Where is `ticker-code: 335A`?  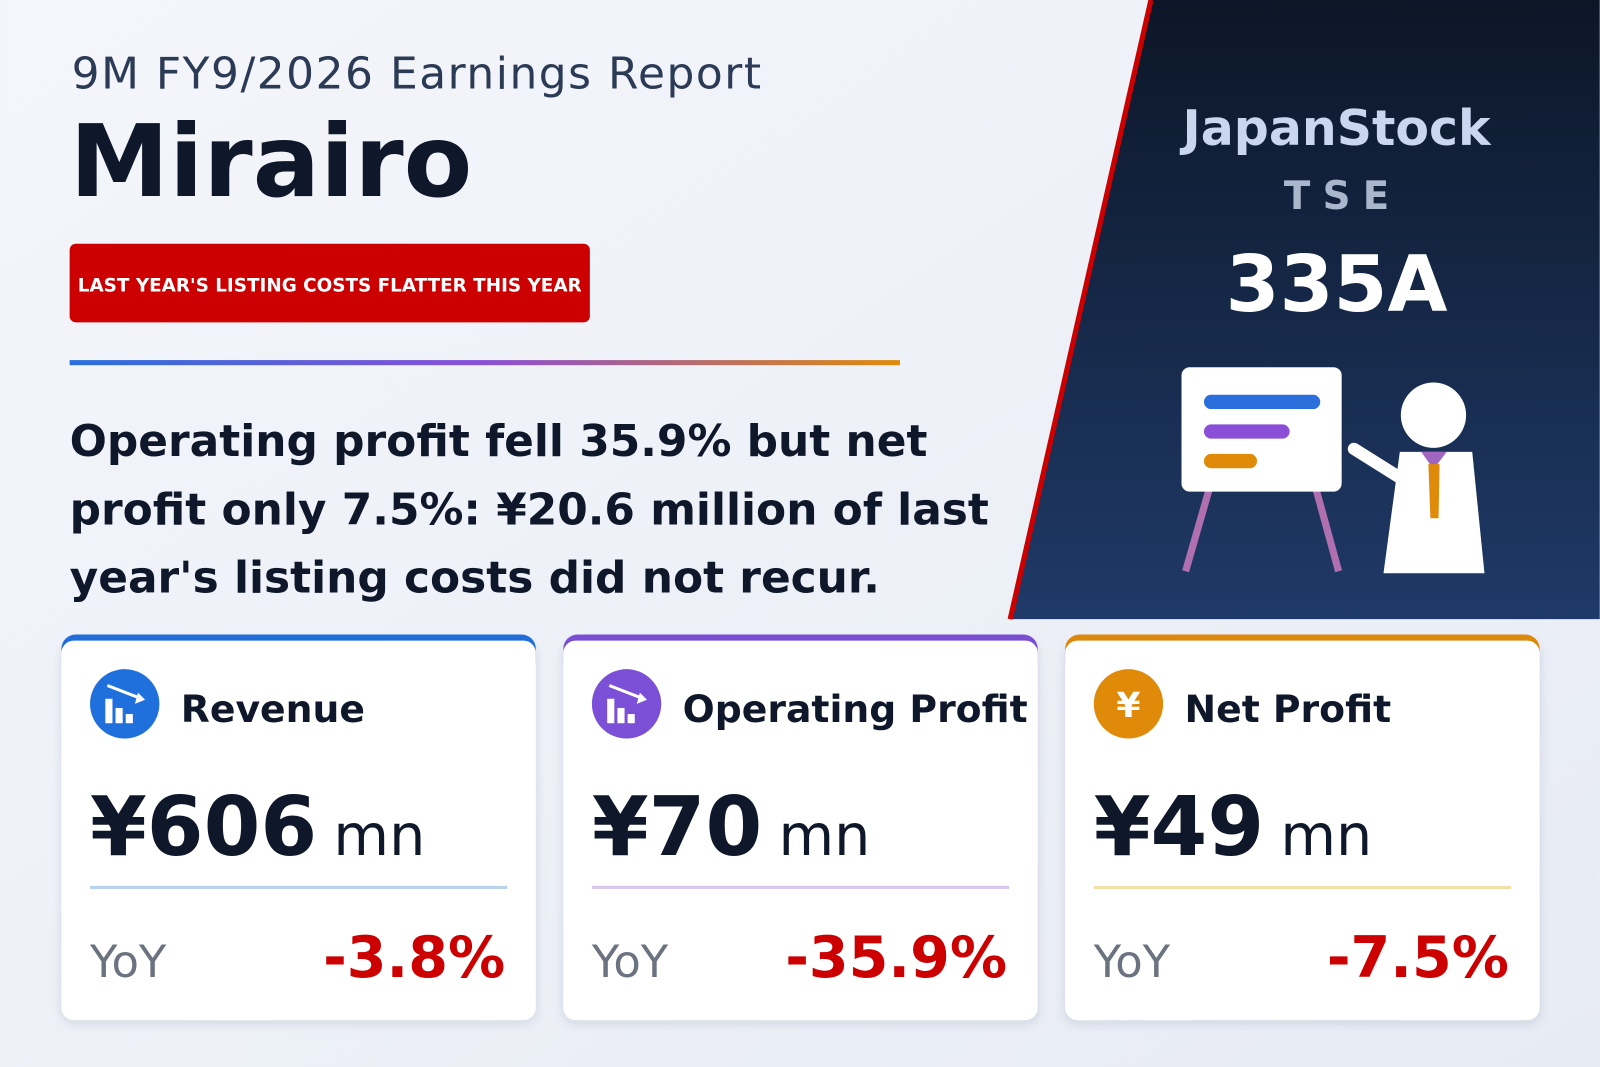 ticker-code: 335A is located at coordinates (1337, 285).